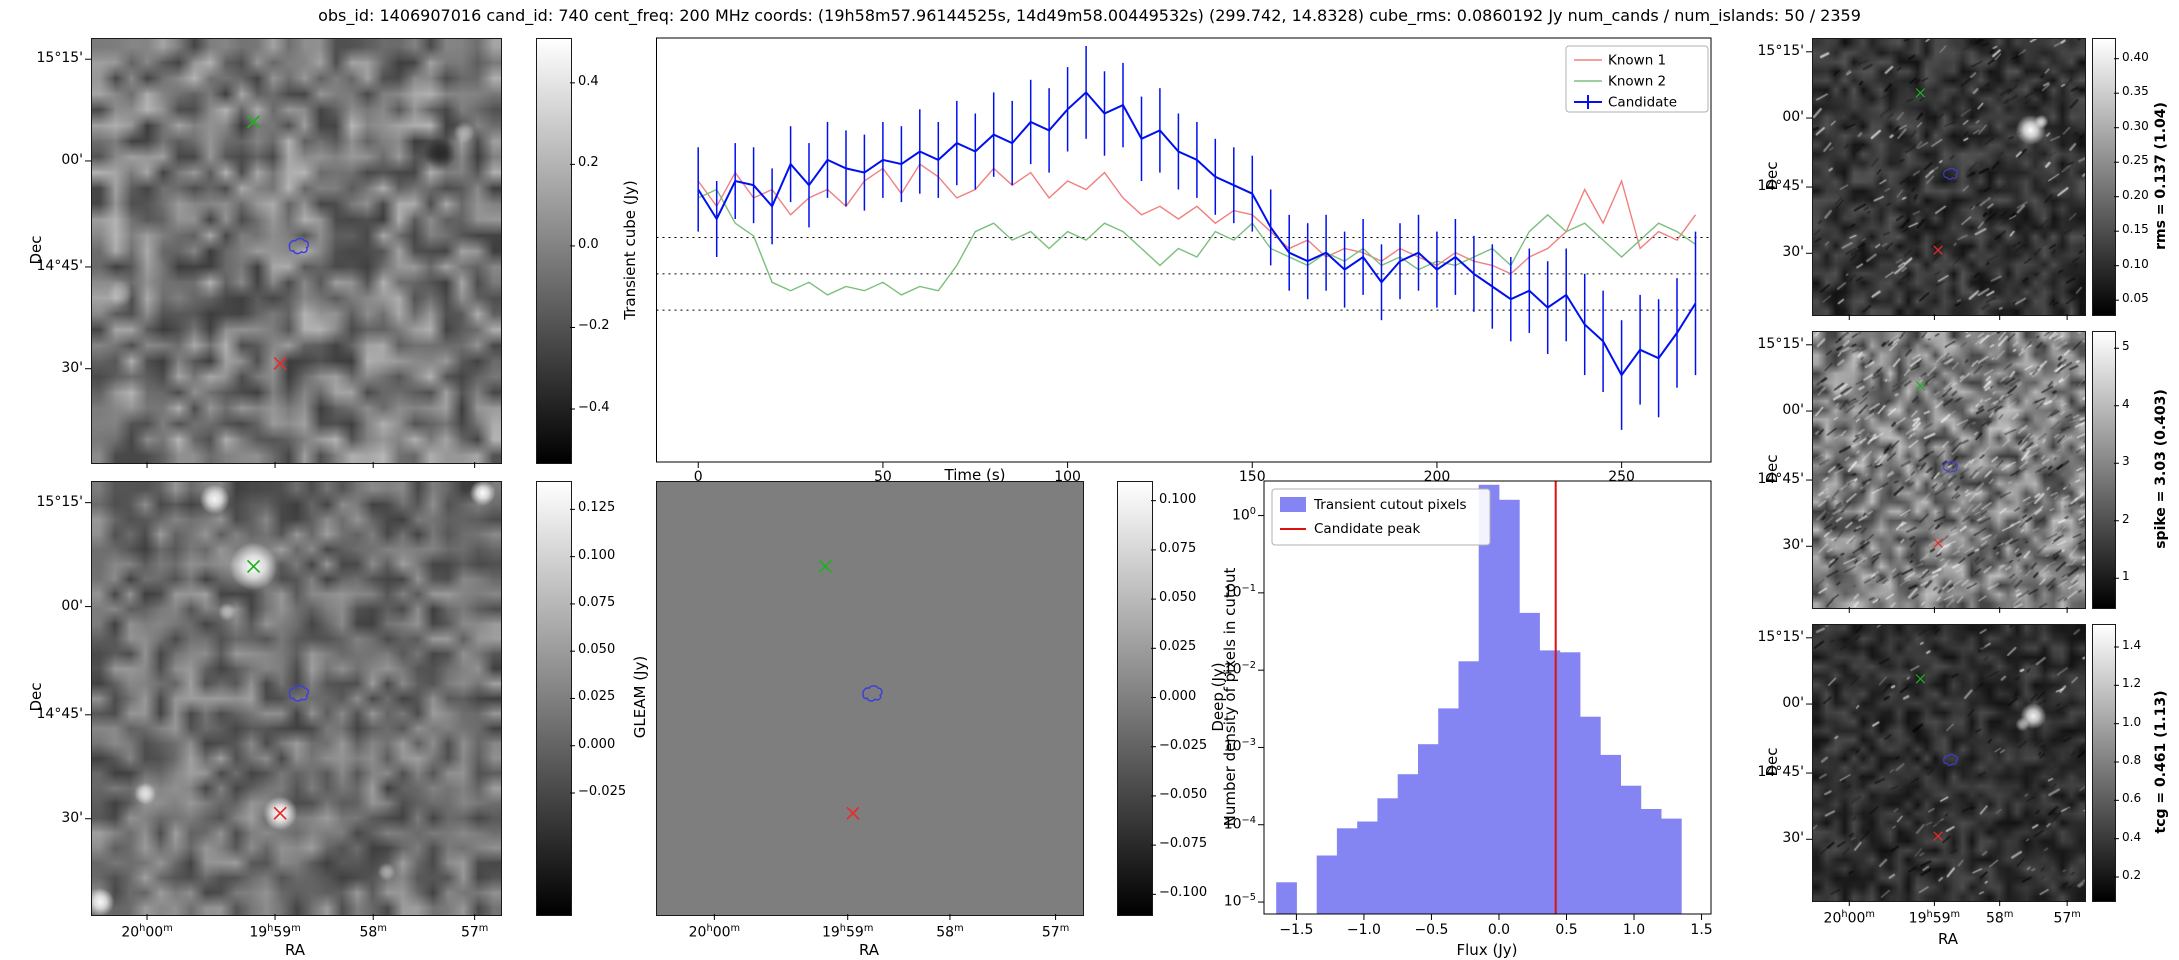  I want to click on y-tick-label: 10⁻², so click(1239, 669).